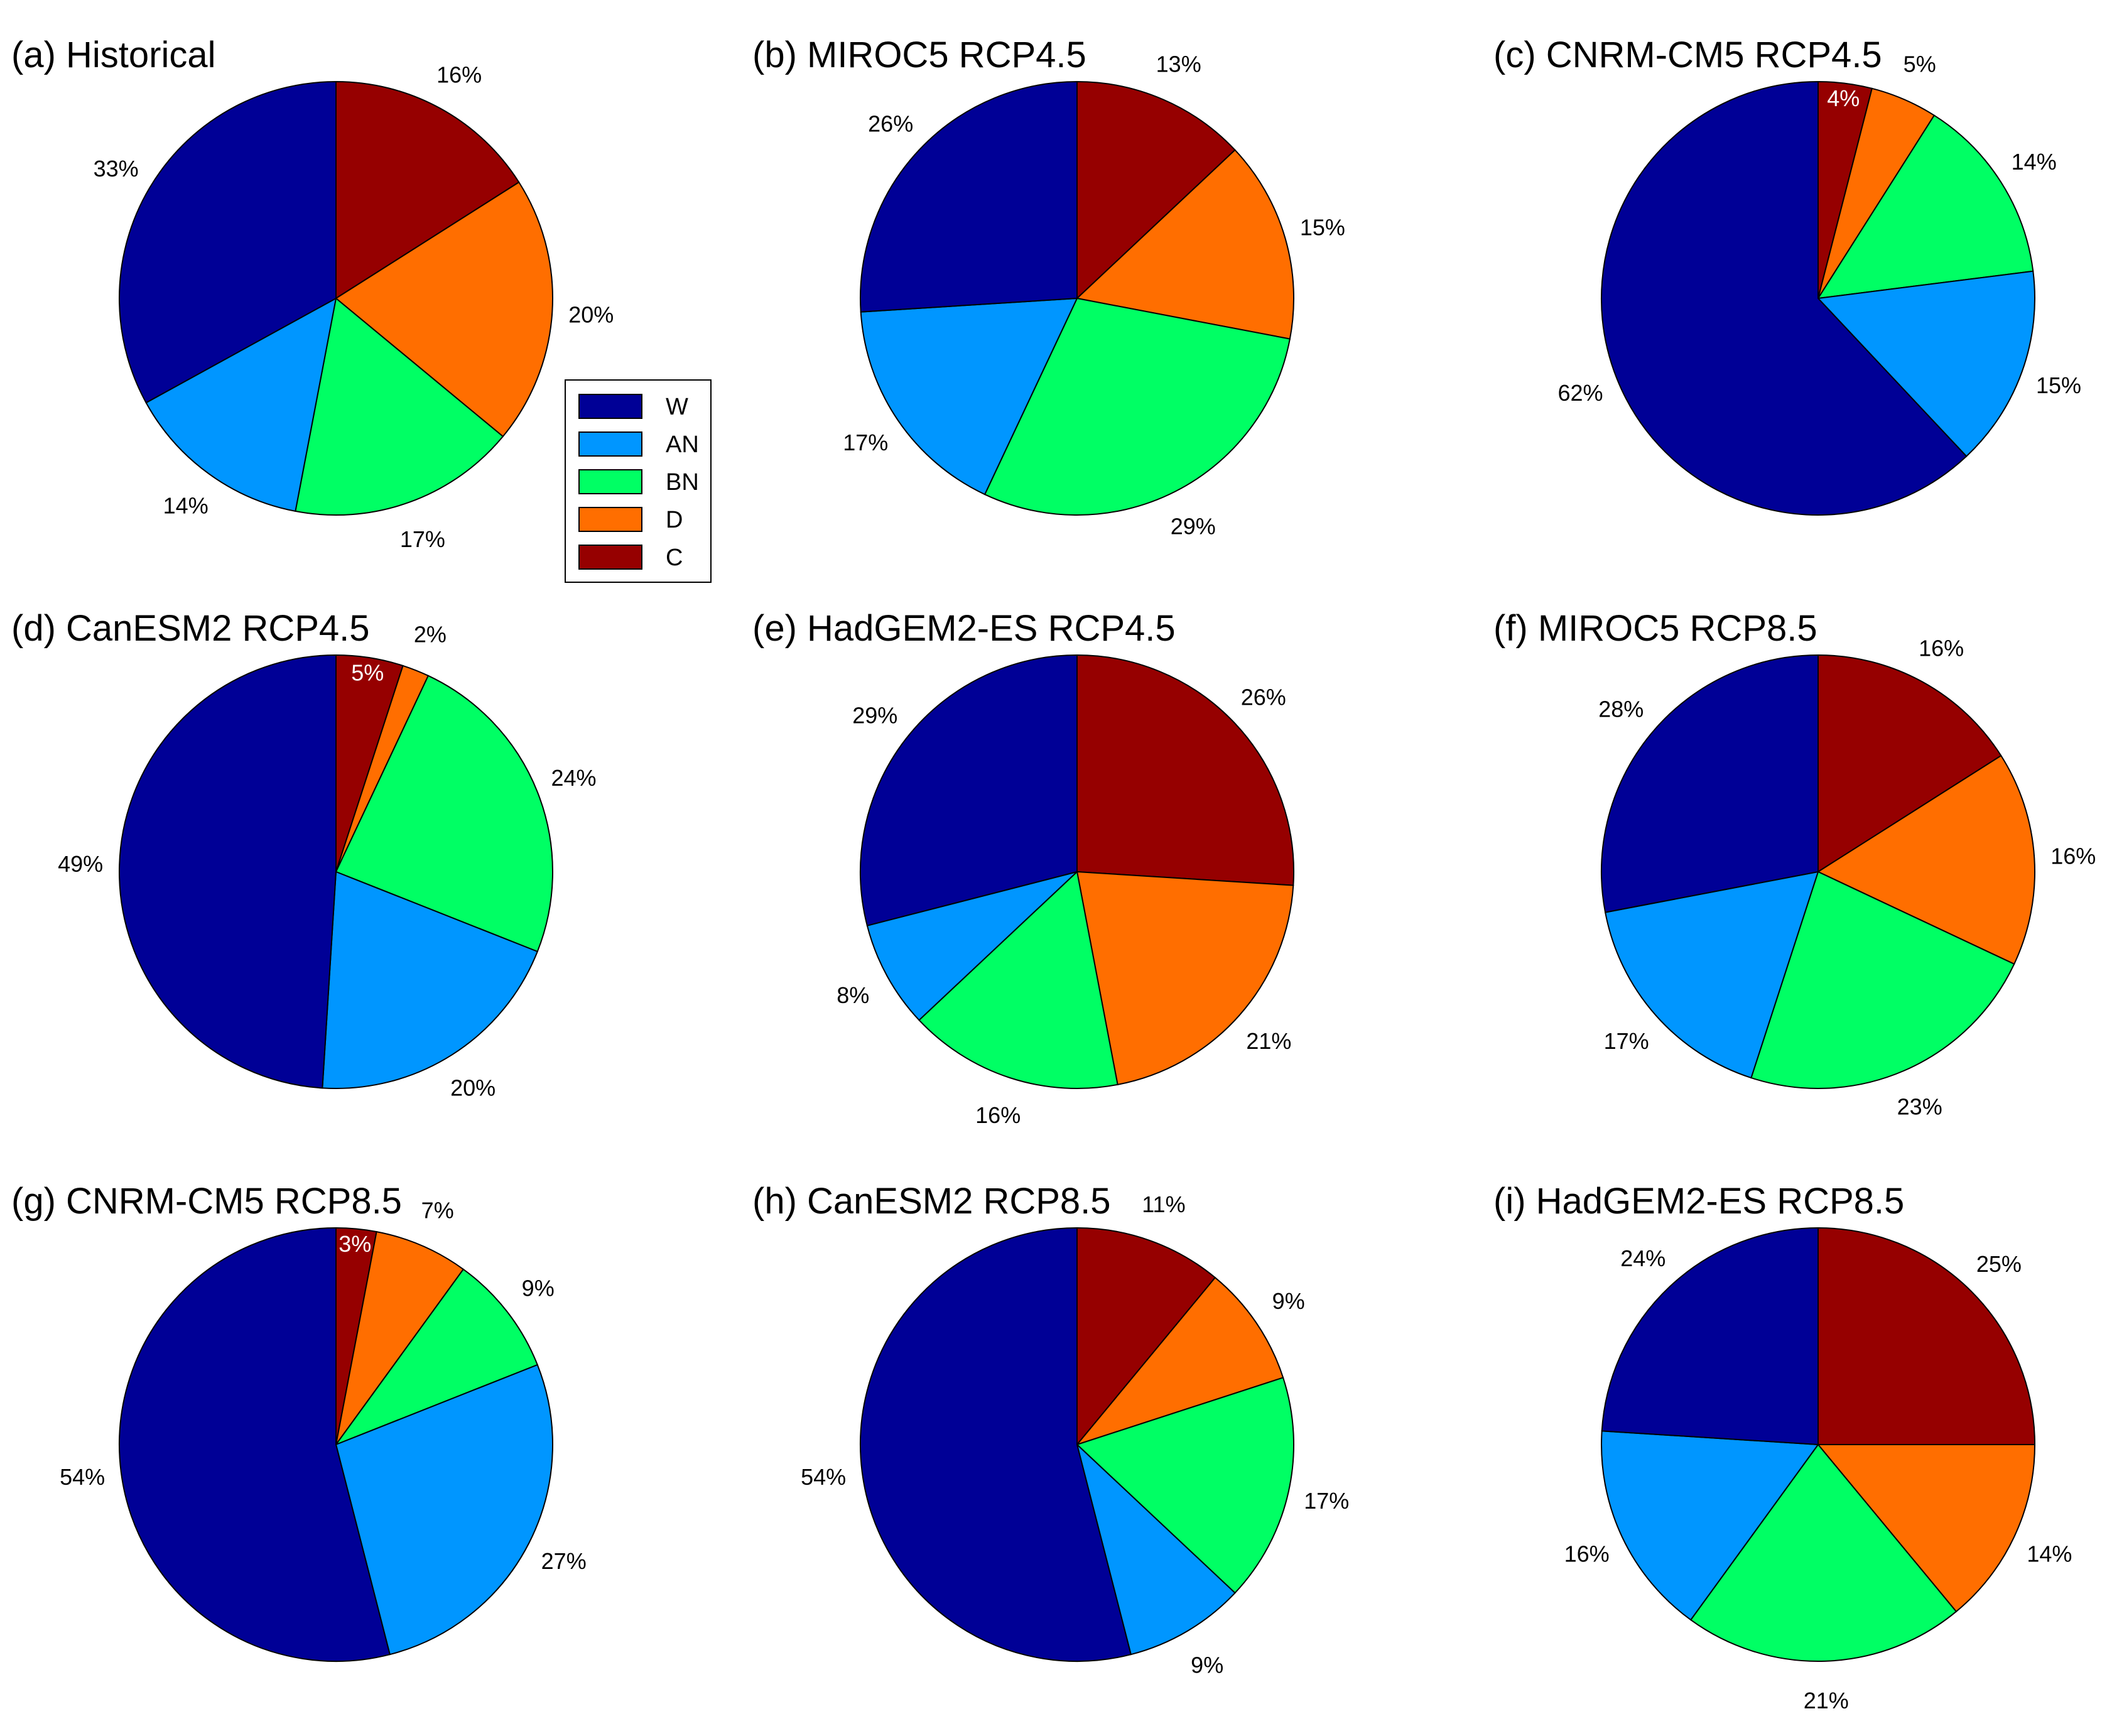 The height and width of the screenshot is (1736, 2107). What do you see at coordinates (2058, 385) in the screenshot?
I see `pie-label-an: 15%` at bounding box center [2058, 385].